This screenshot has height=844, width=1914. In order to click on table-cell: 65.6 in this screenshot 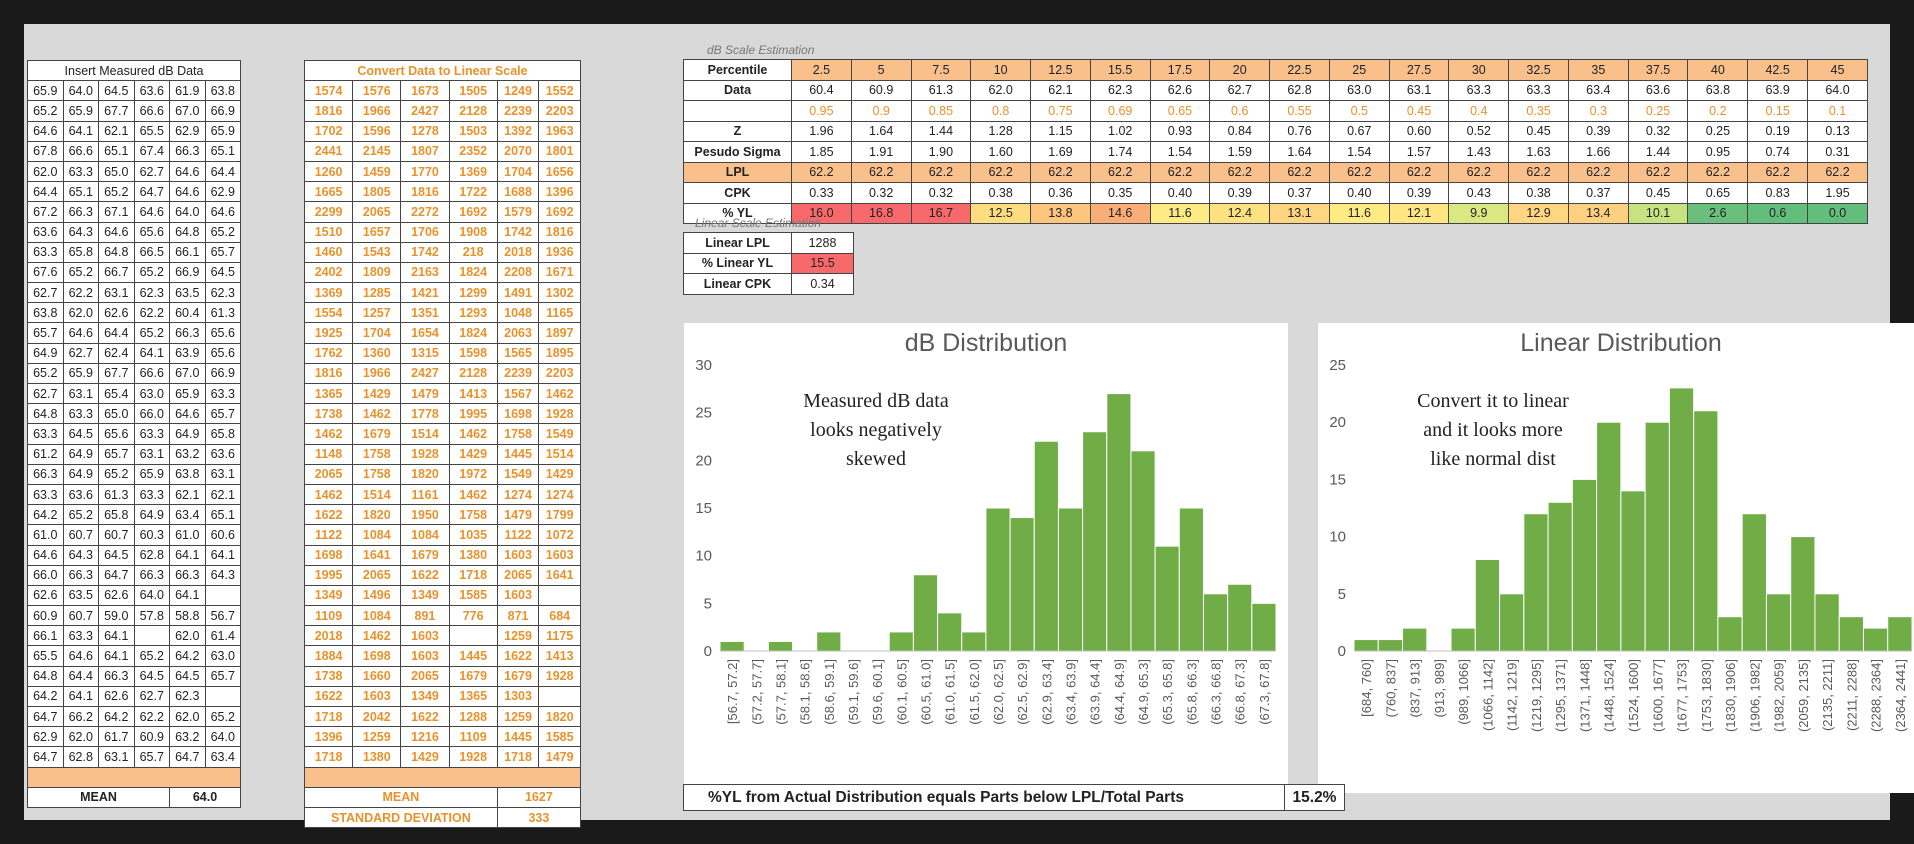, I will do `click(222, 333)`.